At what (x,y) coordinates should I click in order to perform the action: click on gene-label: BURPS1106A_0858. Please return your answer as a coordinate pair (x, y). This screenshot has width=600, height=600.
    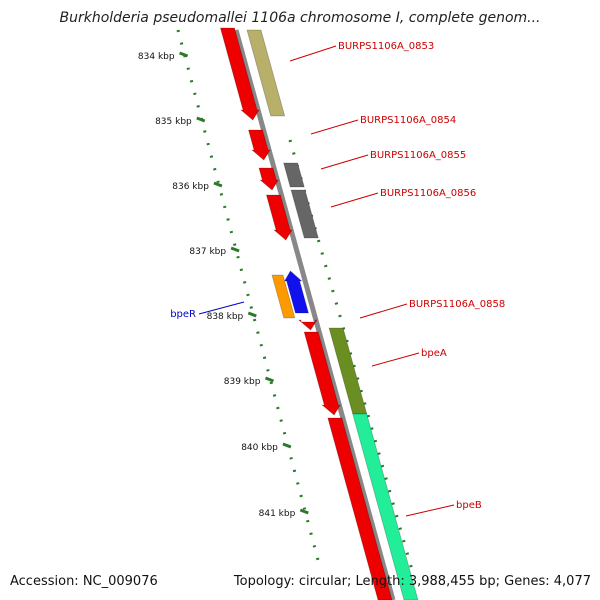
    Looking at the image, I should click on (457, 304).